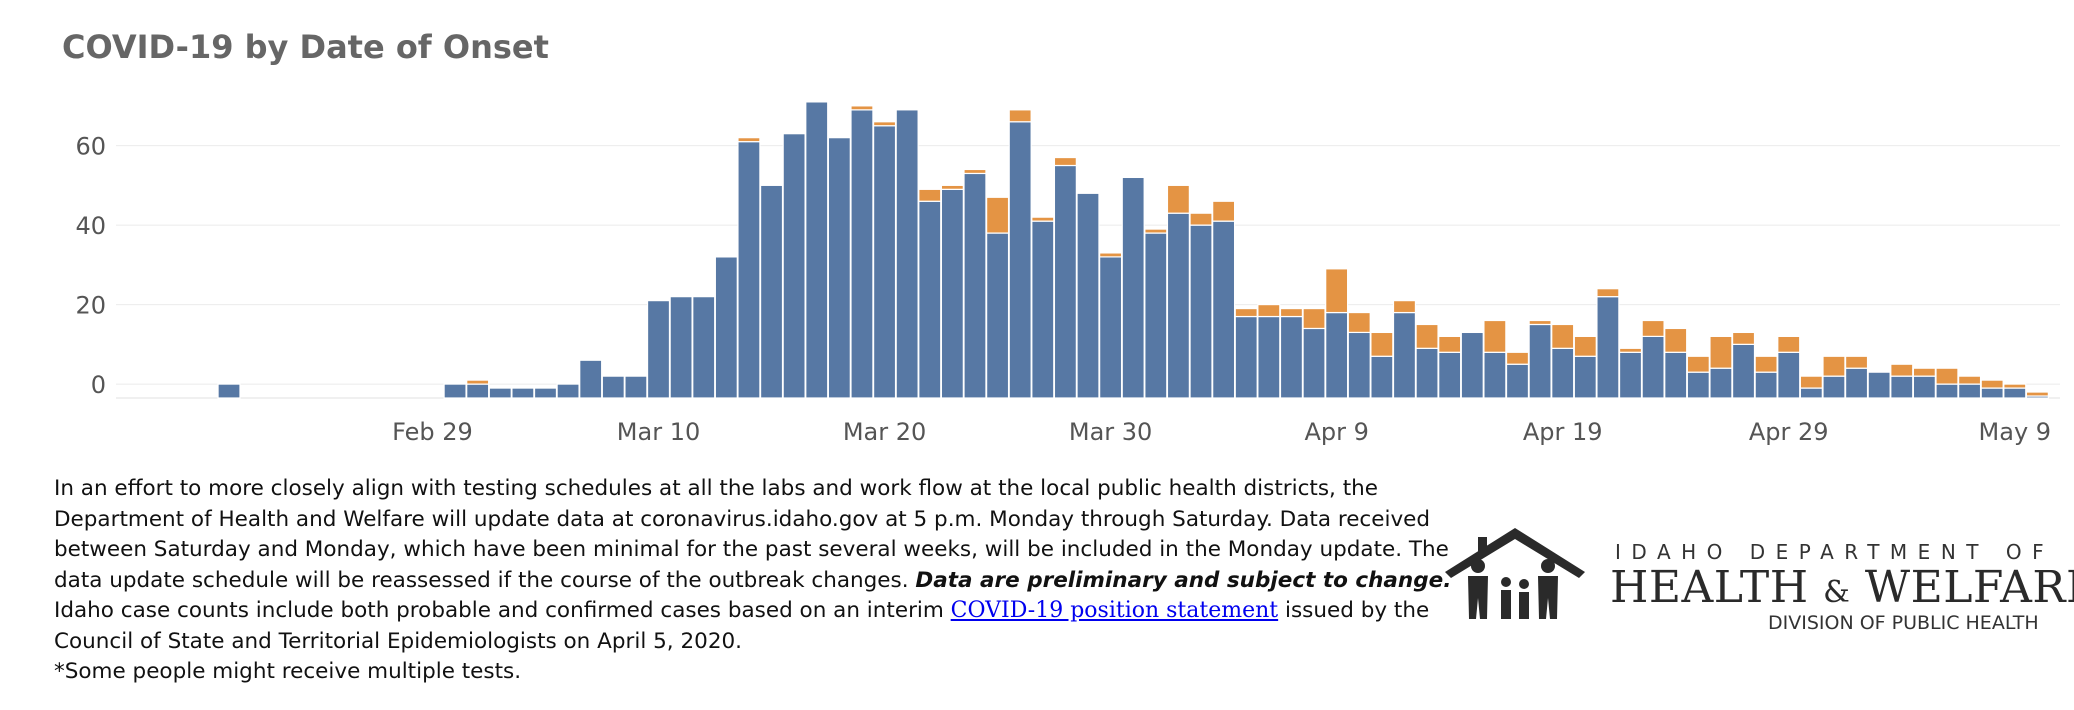  I want to click on x-tick-label: Apr 9, so click(1336, 432).